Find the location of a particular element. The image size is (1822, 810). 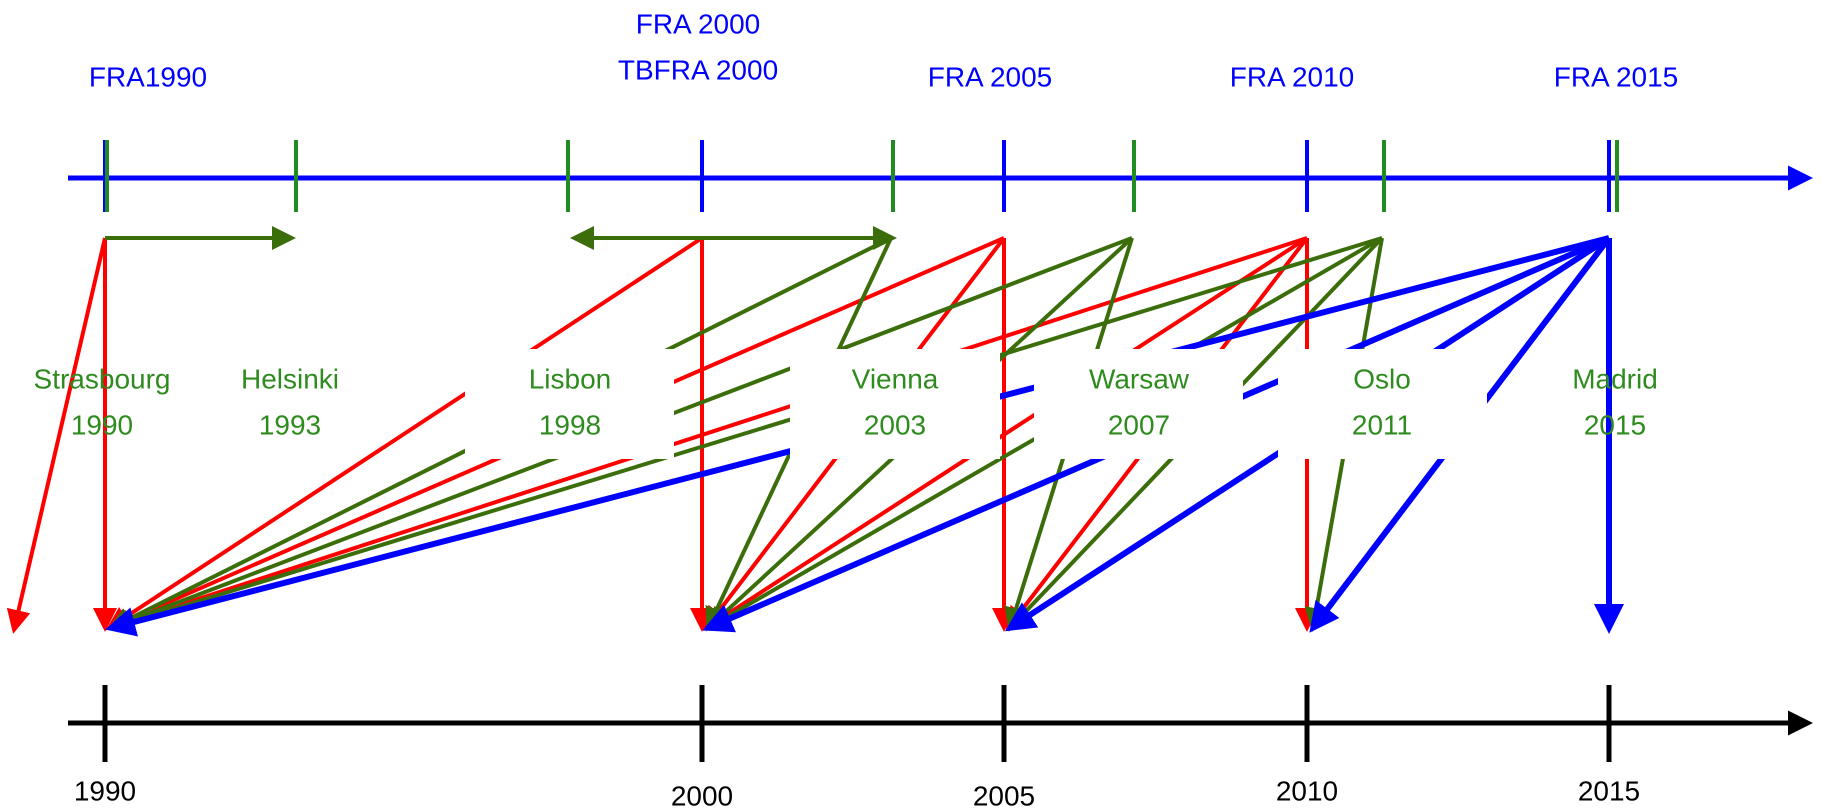

fra-label: FRA 2005 is located at coordinates (990, 76).